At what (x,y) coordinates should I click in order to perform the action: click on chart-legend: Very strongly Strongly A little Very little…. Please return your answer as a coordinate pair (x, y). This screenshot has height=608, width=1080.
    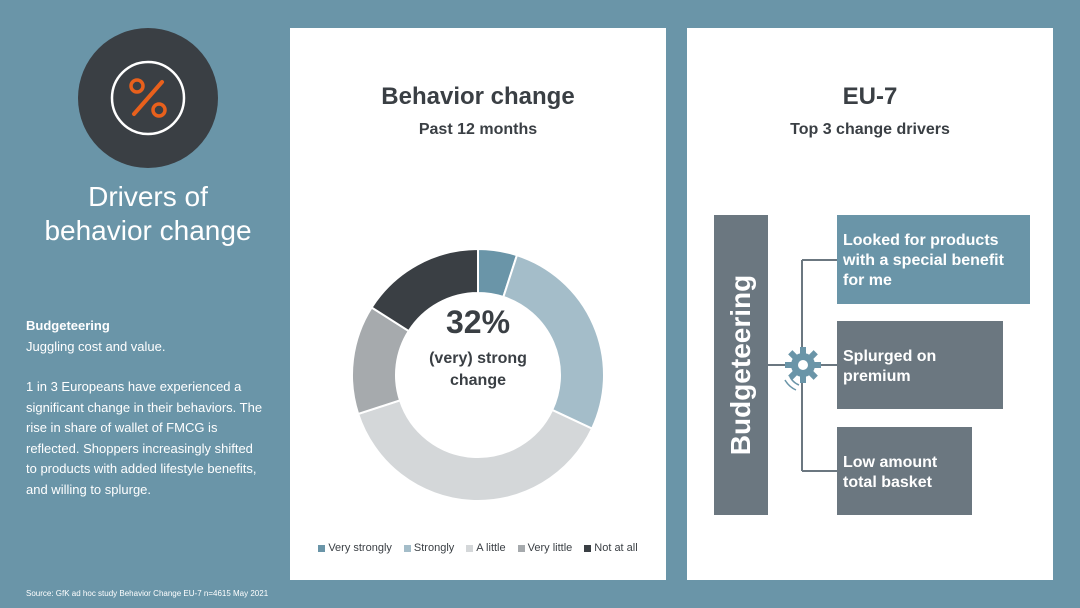
    Looking at the image, I should click on (478, 548).